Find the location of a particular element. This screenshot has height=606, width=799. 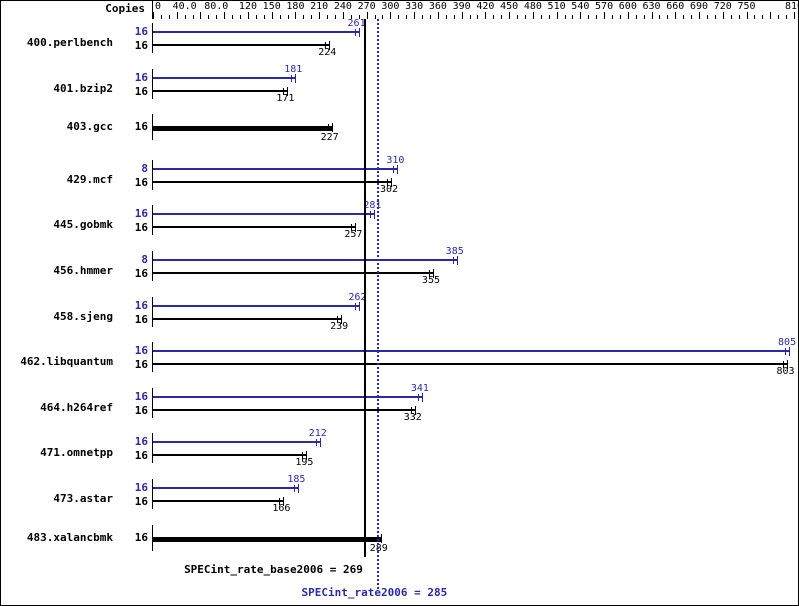

x-axis-tick-label: 570 is located at coordinates (604, 6).